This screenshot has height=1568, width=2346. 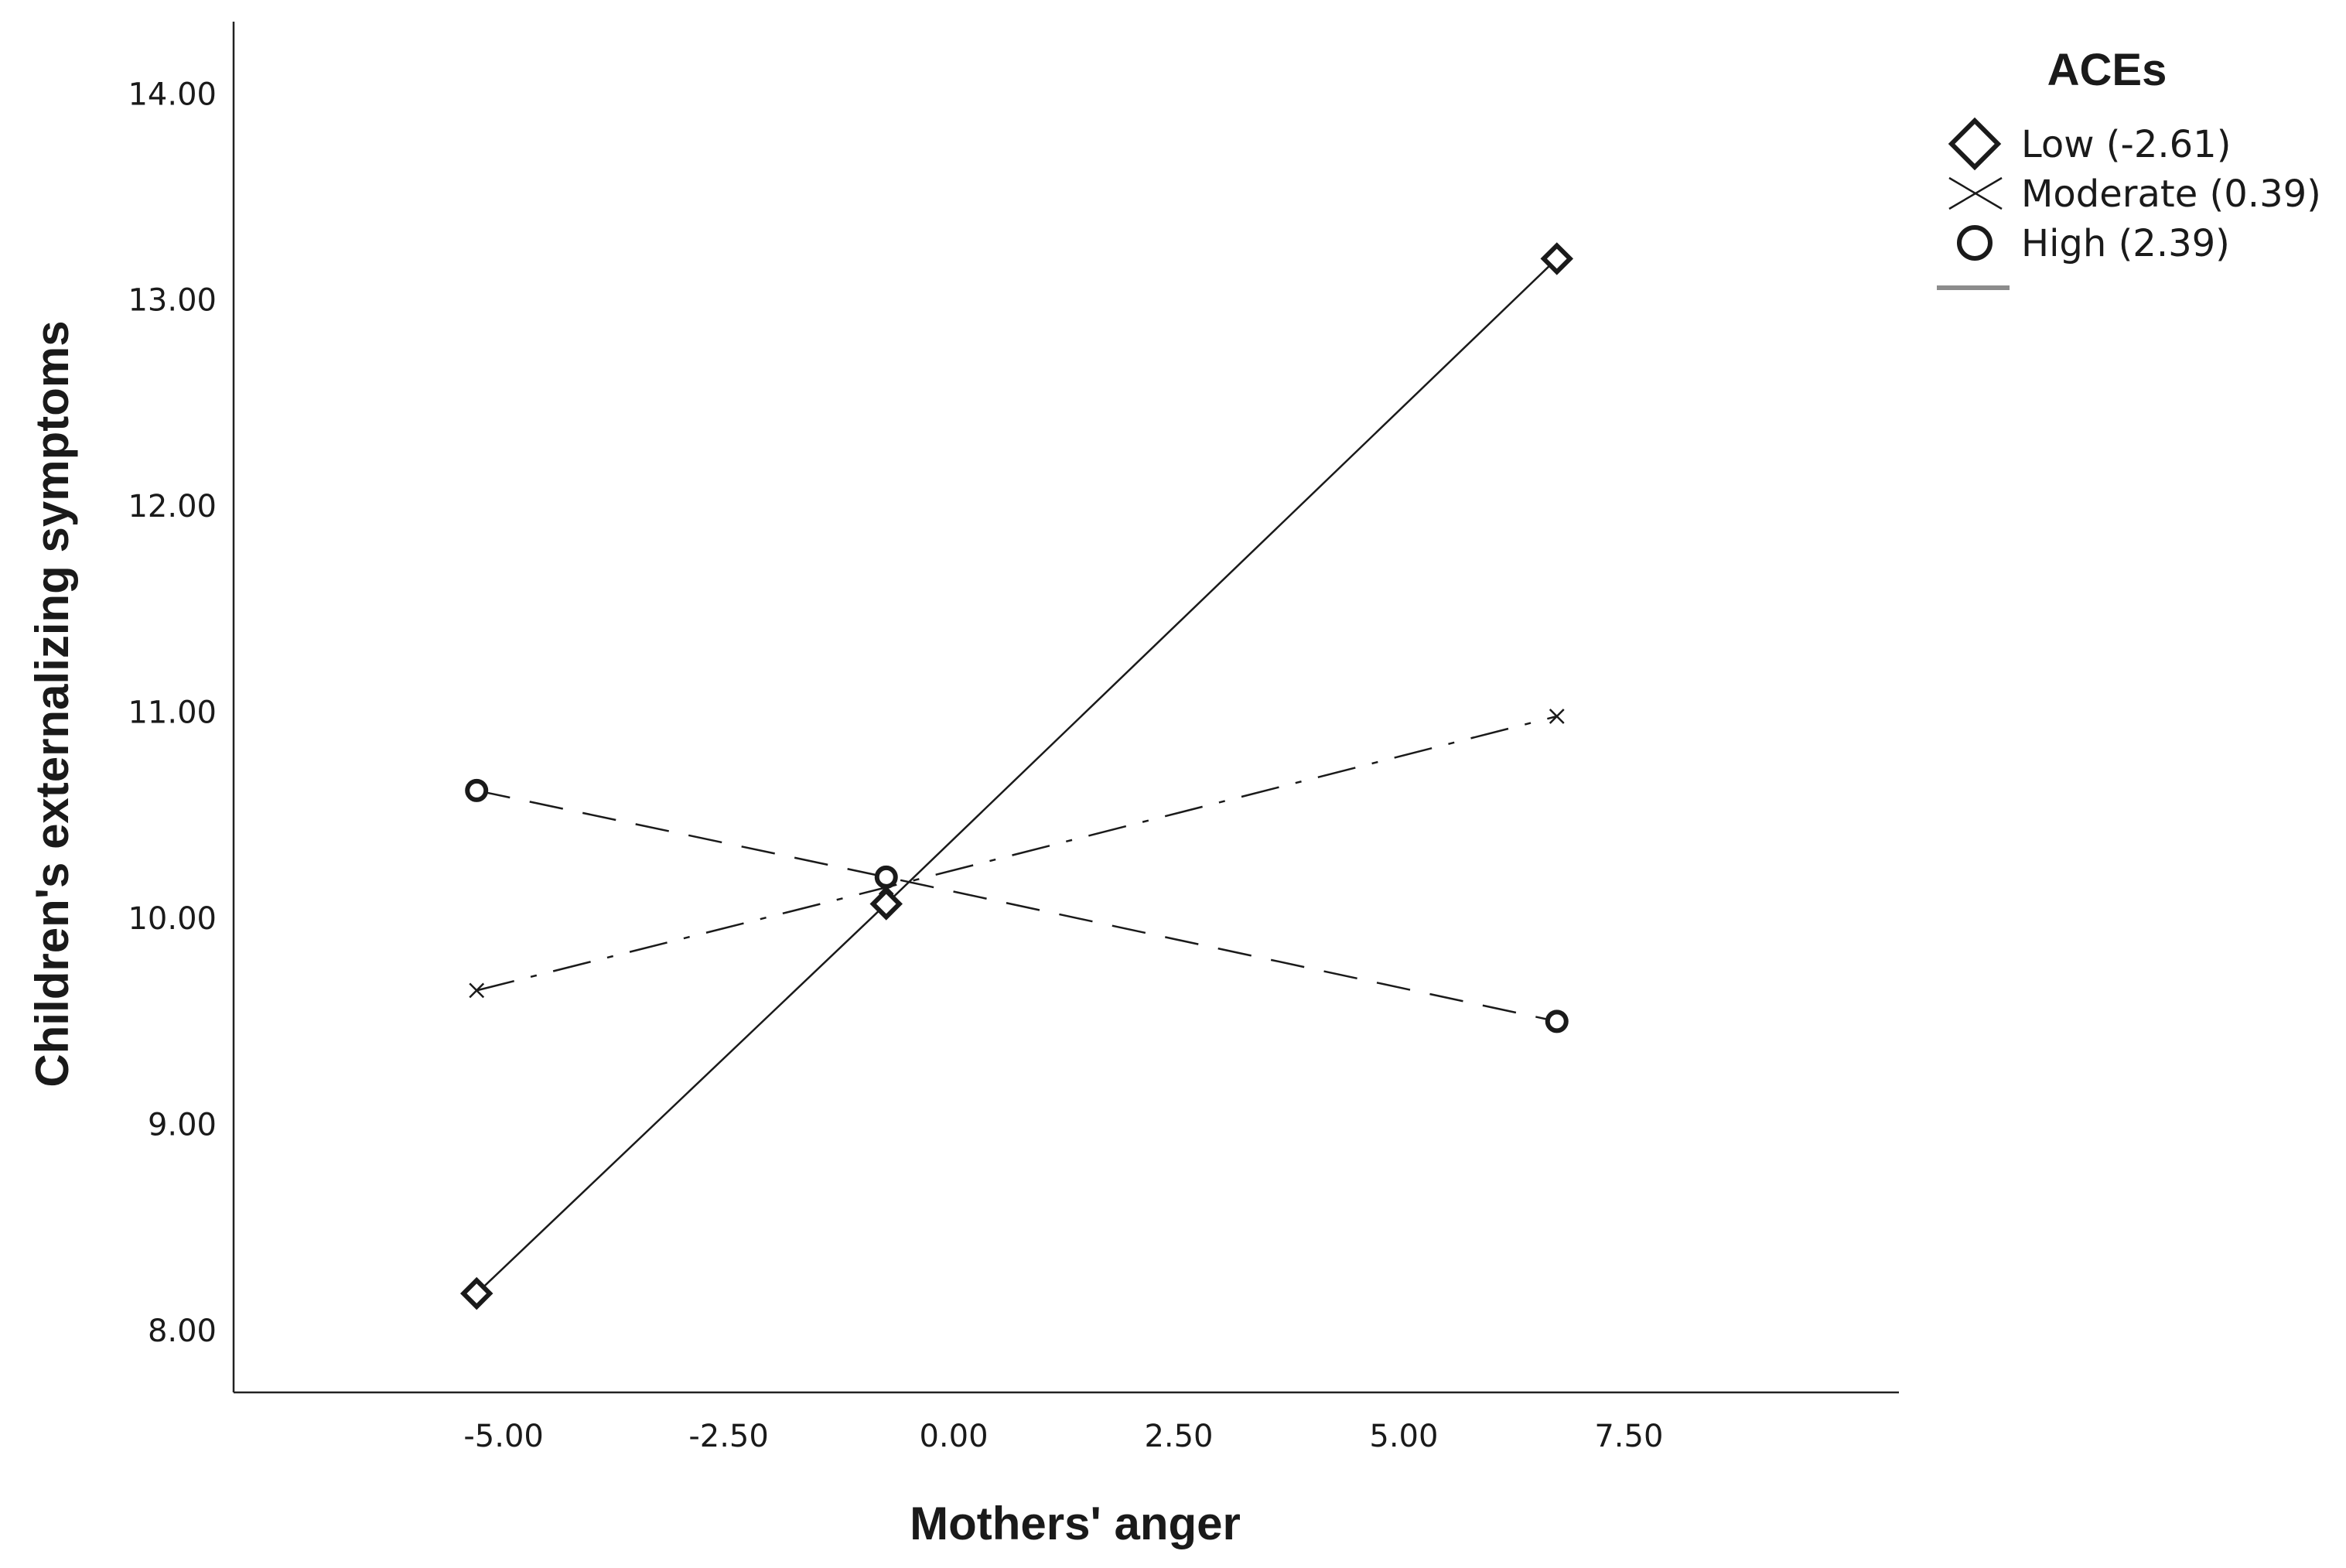 What do you see at coordinates (183, 1331) in the screenshot?
I see `y-tick-label: 8.00` at bounding box center [183, 1331].